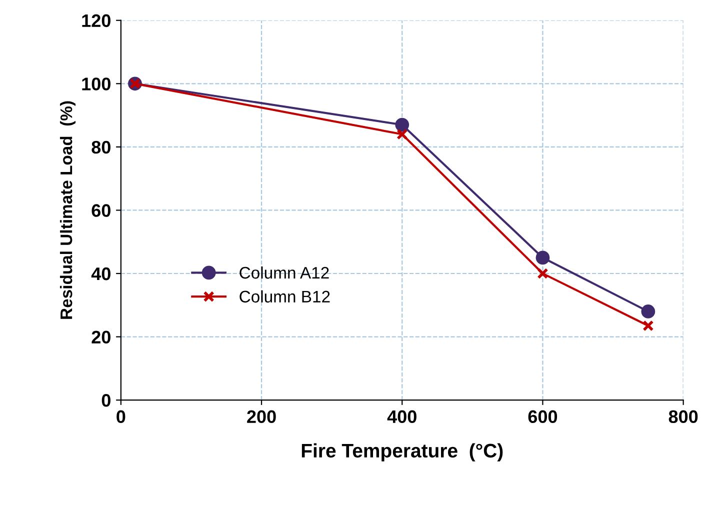  Describe the element at coordinates (96, 21) in the screenshot. I see `y-tick-label: 120` at that location.